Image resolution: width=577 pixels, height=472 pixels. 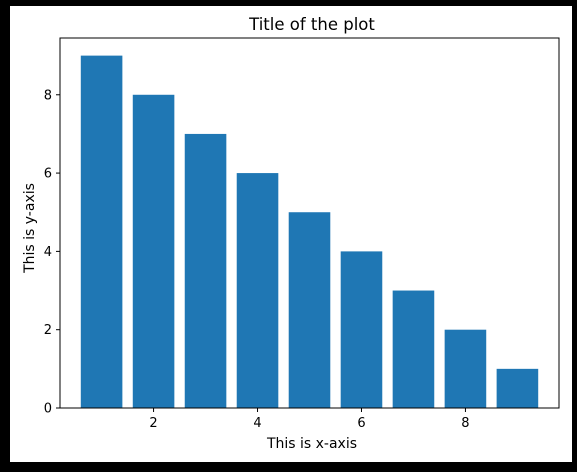 What do you see at coordinates (257, 423) in the screenshot?
I see `x-tick-label: 4` at bounding box center [257, 423].